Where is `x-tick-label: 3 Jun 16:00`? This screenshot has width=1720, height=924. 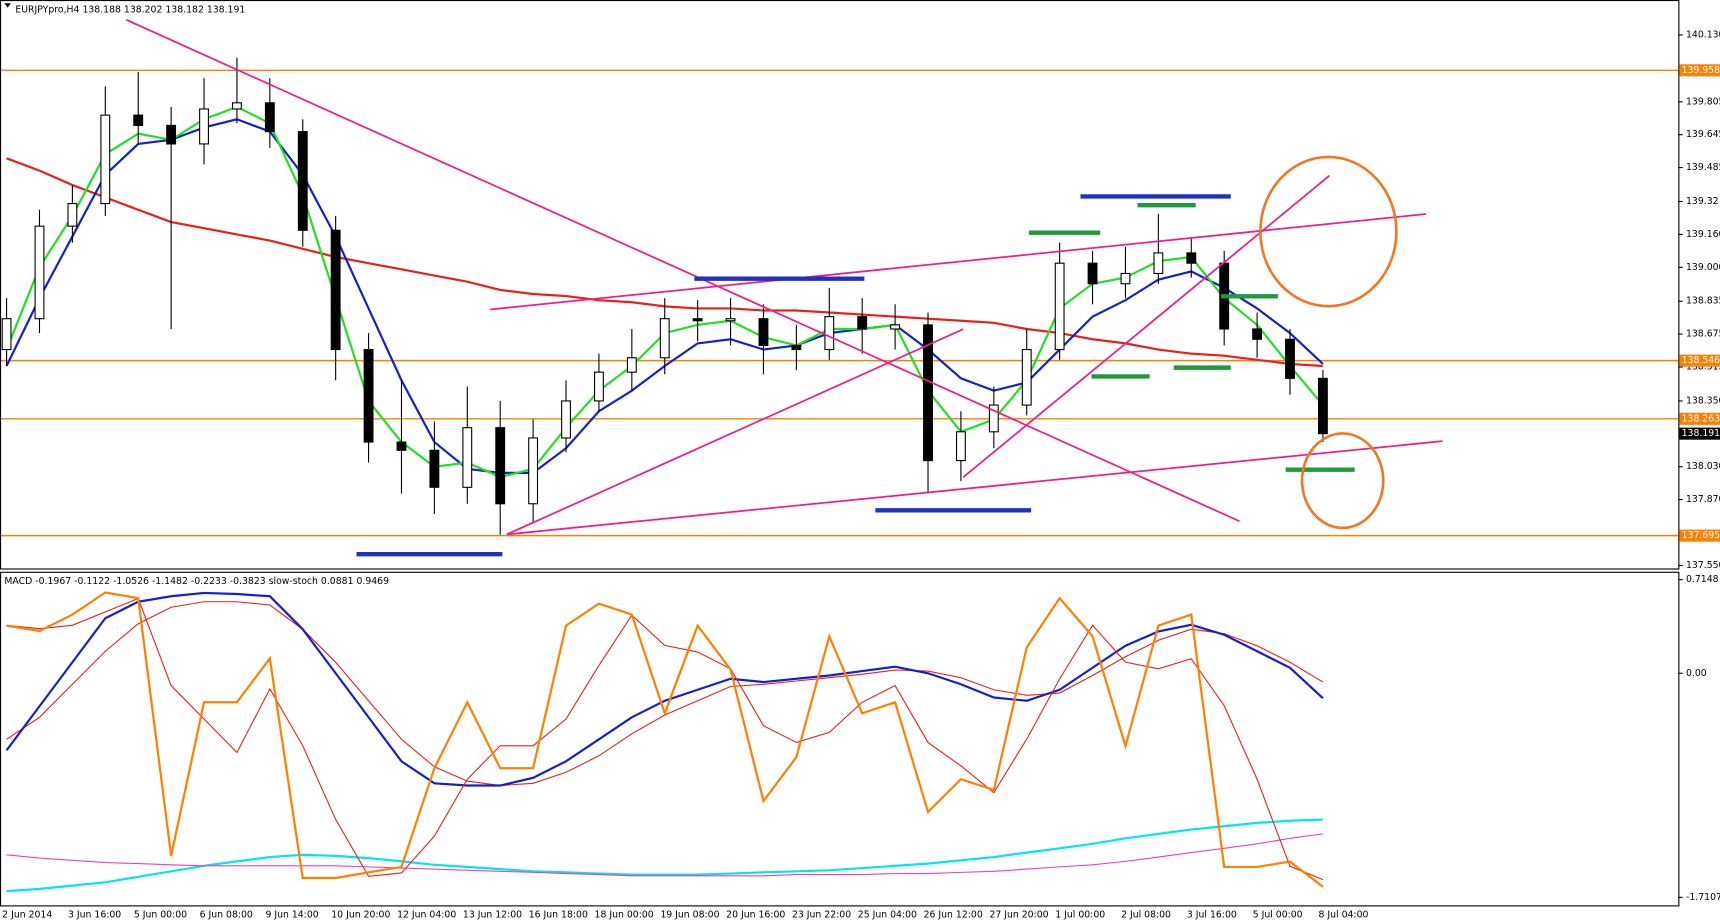 x-tick-label: 3 Jun 16:00 is located at coordinates (94, 915).